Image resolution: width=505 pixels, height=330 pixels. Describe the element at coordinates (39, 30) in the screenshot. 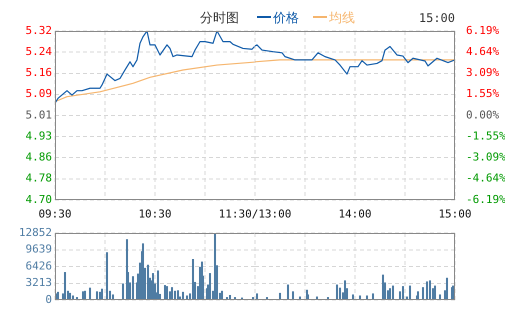

I see `y-tick-label: 5.32` at that location.